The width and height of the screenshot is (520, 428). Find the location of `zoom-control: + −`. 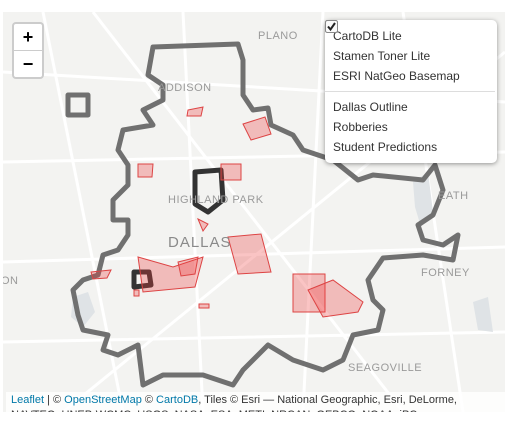

zoom-control: + − is located at coordinates (28, 50).